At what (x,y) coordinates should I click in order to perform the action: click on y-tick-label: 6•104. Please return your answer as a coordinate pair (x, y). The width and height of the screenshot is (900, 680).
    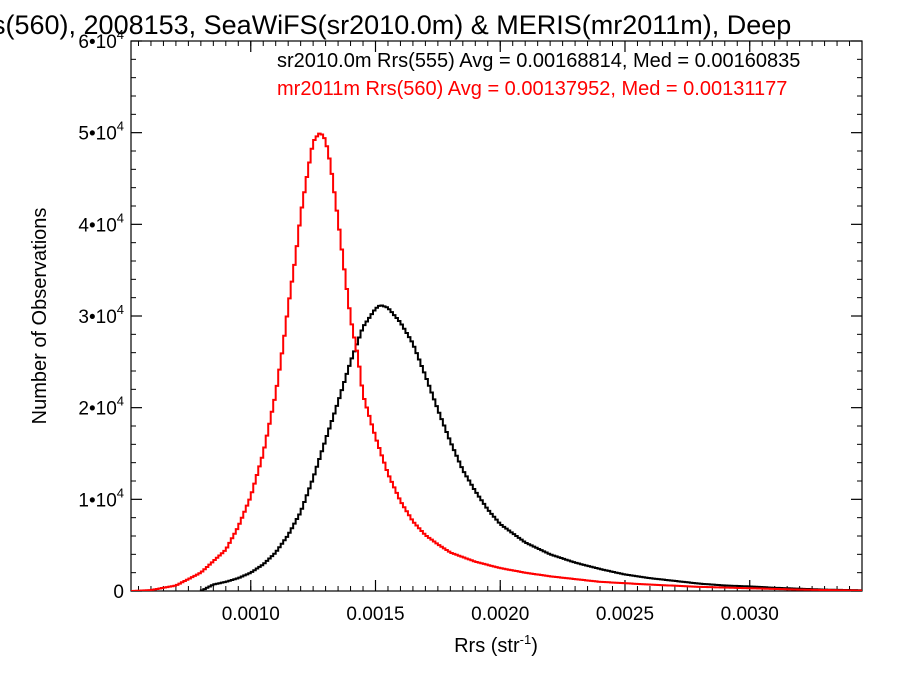
    Looking at the image, I should click on (101, 40).